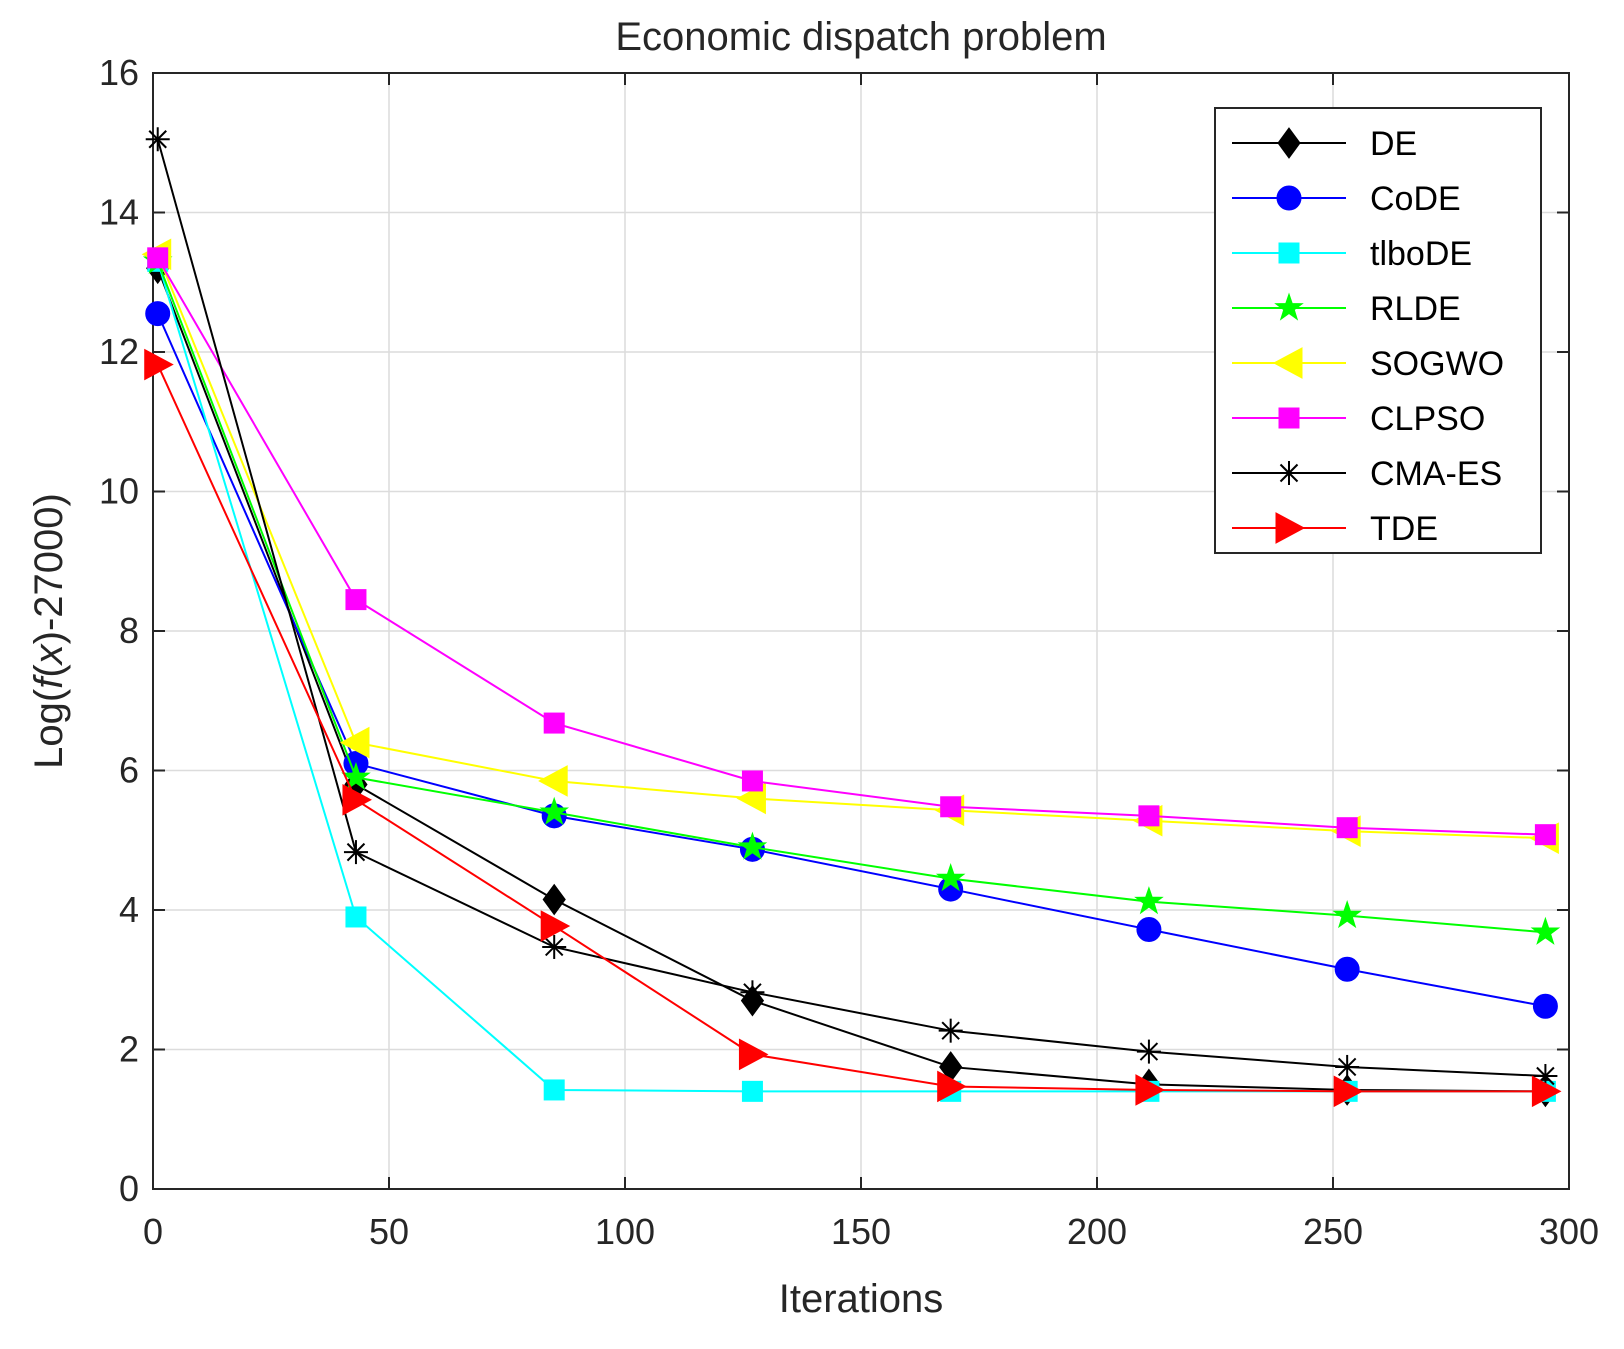 Image resolution: width=1624 pixels, height=1349 pixels. What do you see at coordinates (861, 1231) in the screenshot?
I see `x-tick-label: 150` at bounding box center [861, 1231].